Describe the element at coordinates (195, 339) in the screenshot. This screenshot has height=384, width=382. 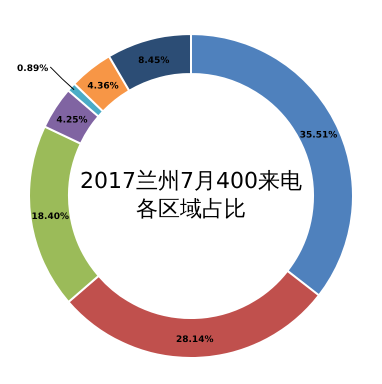
I see `data-label: 28.14%` at that location.